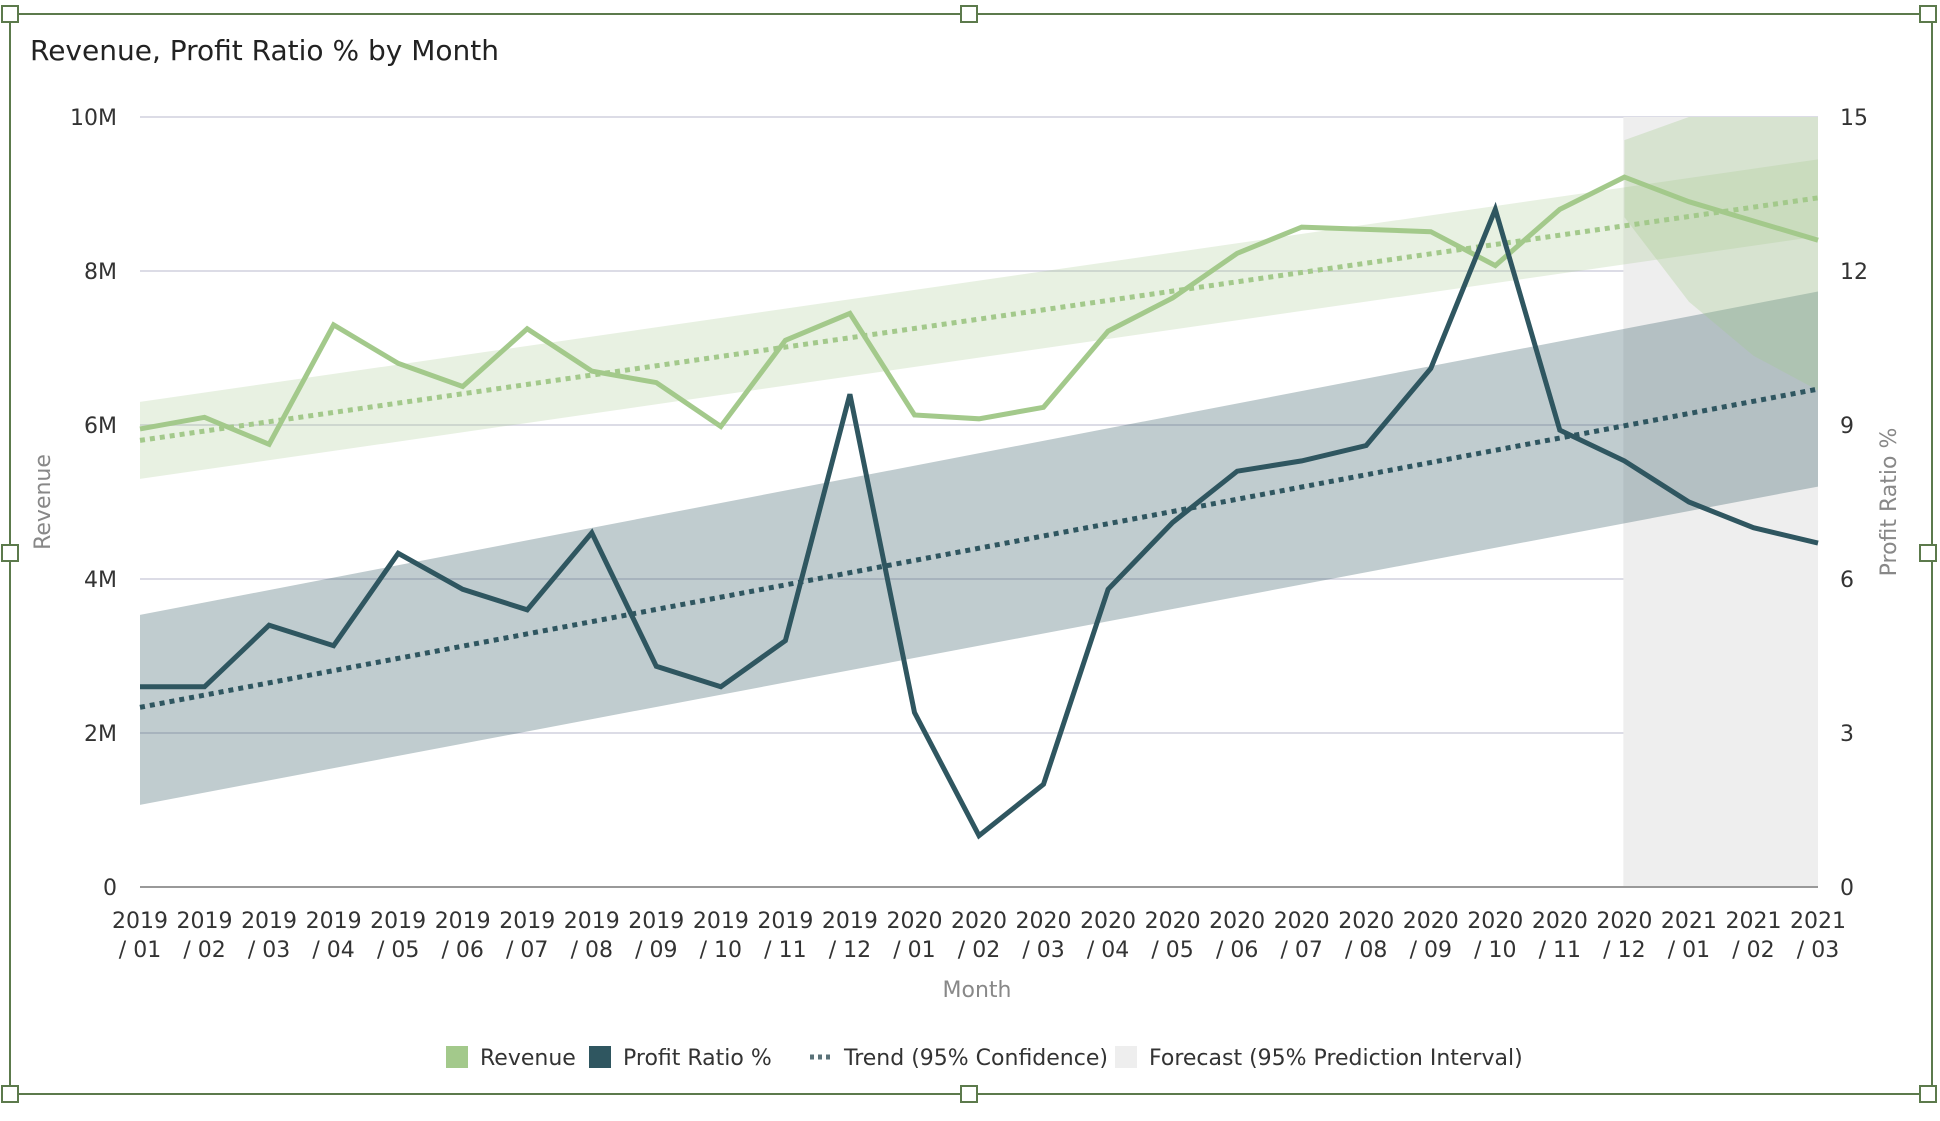 The height and width of the screenshot is (1121, 1940). I want to click on legend-item: Forecast (95% Prediction Interval), so click(1319, 1058).